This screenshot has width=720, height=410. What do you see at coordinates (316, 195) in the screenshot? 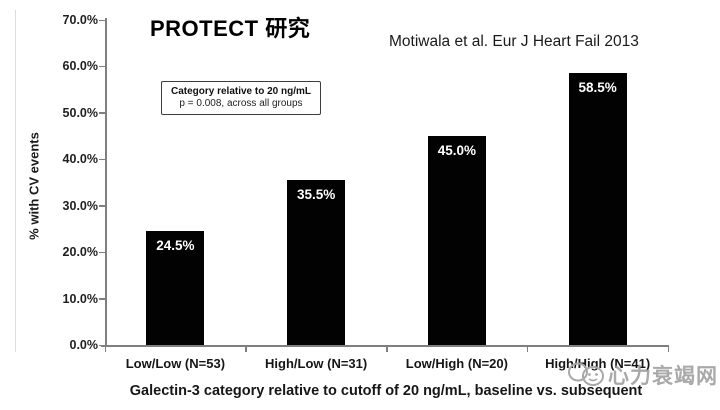
I see `bar-value-label: 35.5%` at bounding box center [316, 195].